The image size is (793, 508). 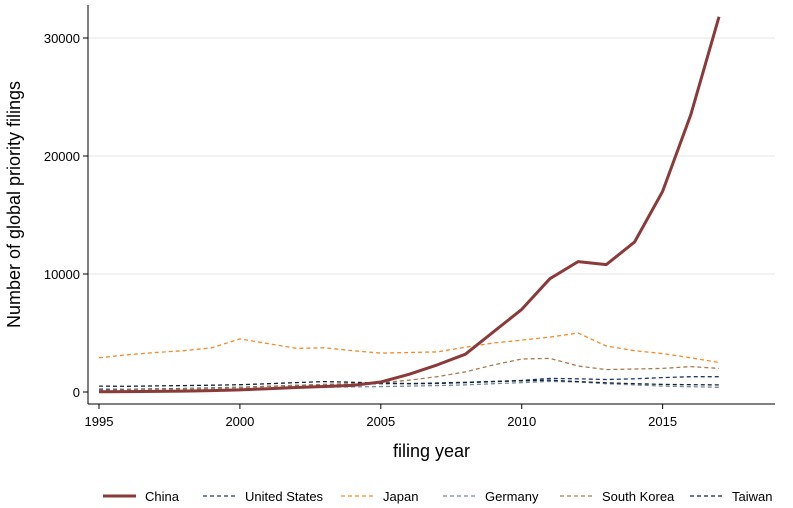 I want to click on legend-label: China, so click(x=162, y=496).